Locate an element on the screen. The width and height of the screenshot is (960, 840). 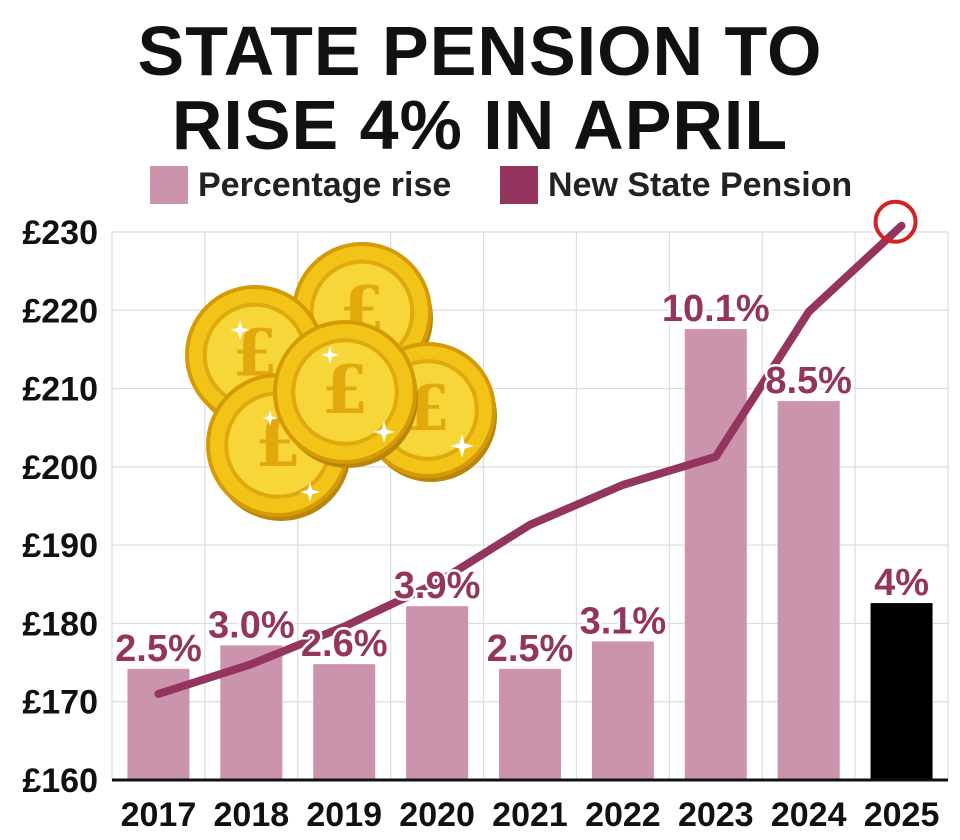
coin-pile-illustration: £££££ is located at coordinates (341, 381).